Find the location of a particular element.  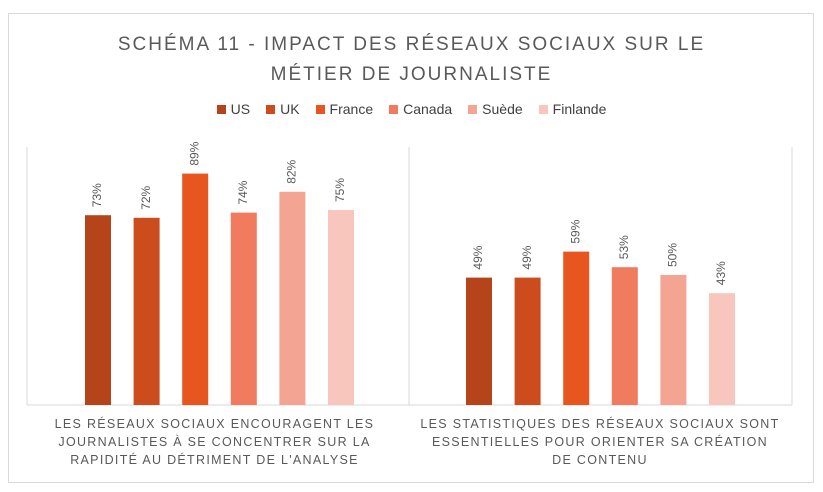

bar-finlande-cat2 is located at coordinates (722, 349).